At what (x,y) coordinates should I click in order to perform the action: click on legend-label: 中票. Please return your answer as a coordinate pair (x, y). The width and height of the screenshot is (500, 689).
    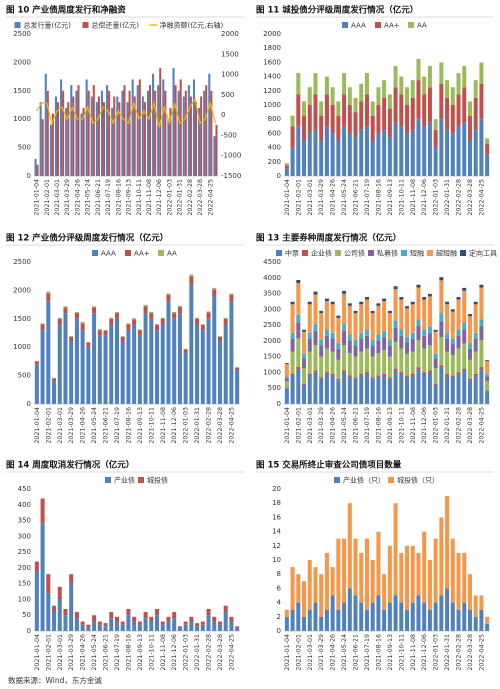
    Looking at the image, I should click on (292, 253).